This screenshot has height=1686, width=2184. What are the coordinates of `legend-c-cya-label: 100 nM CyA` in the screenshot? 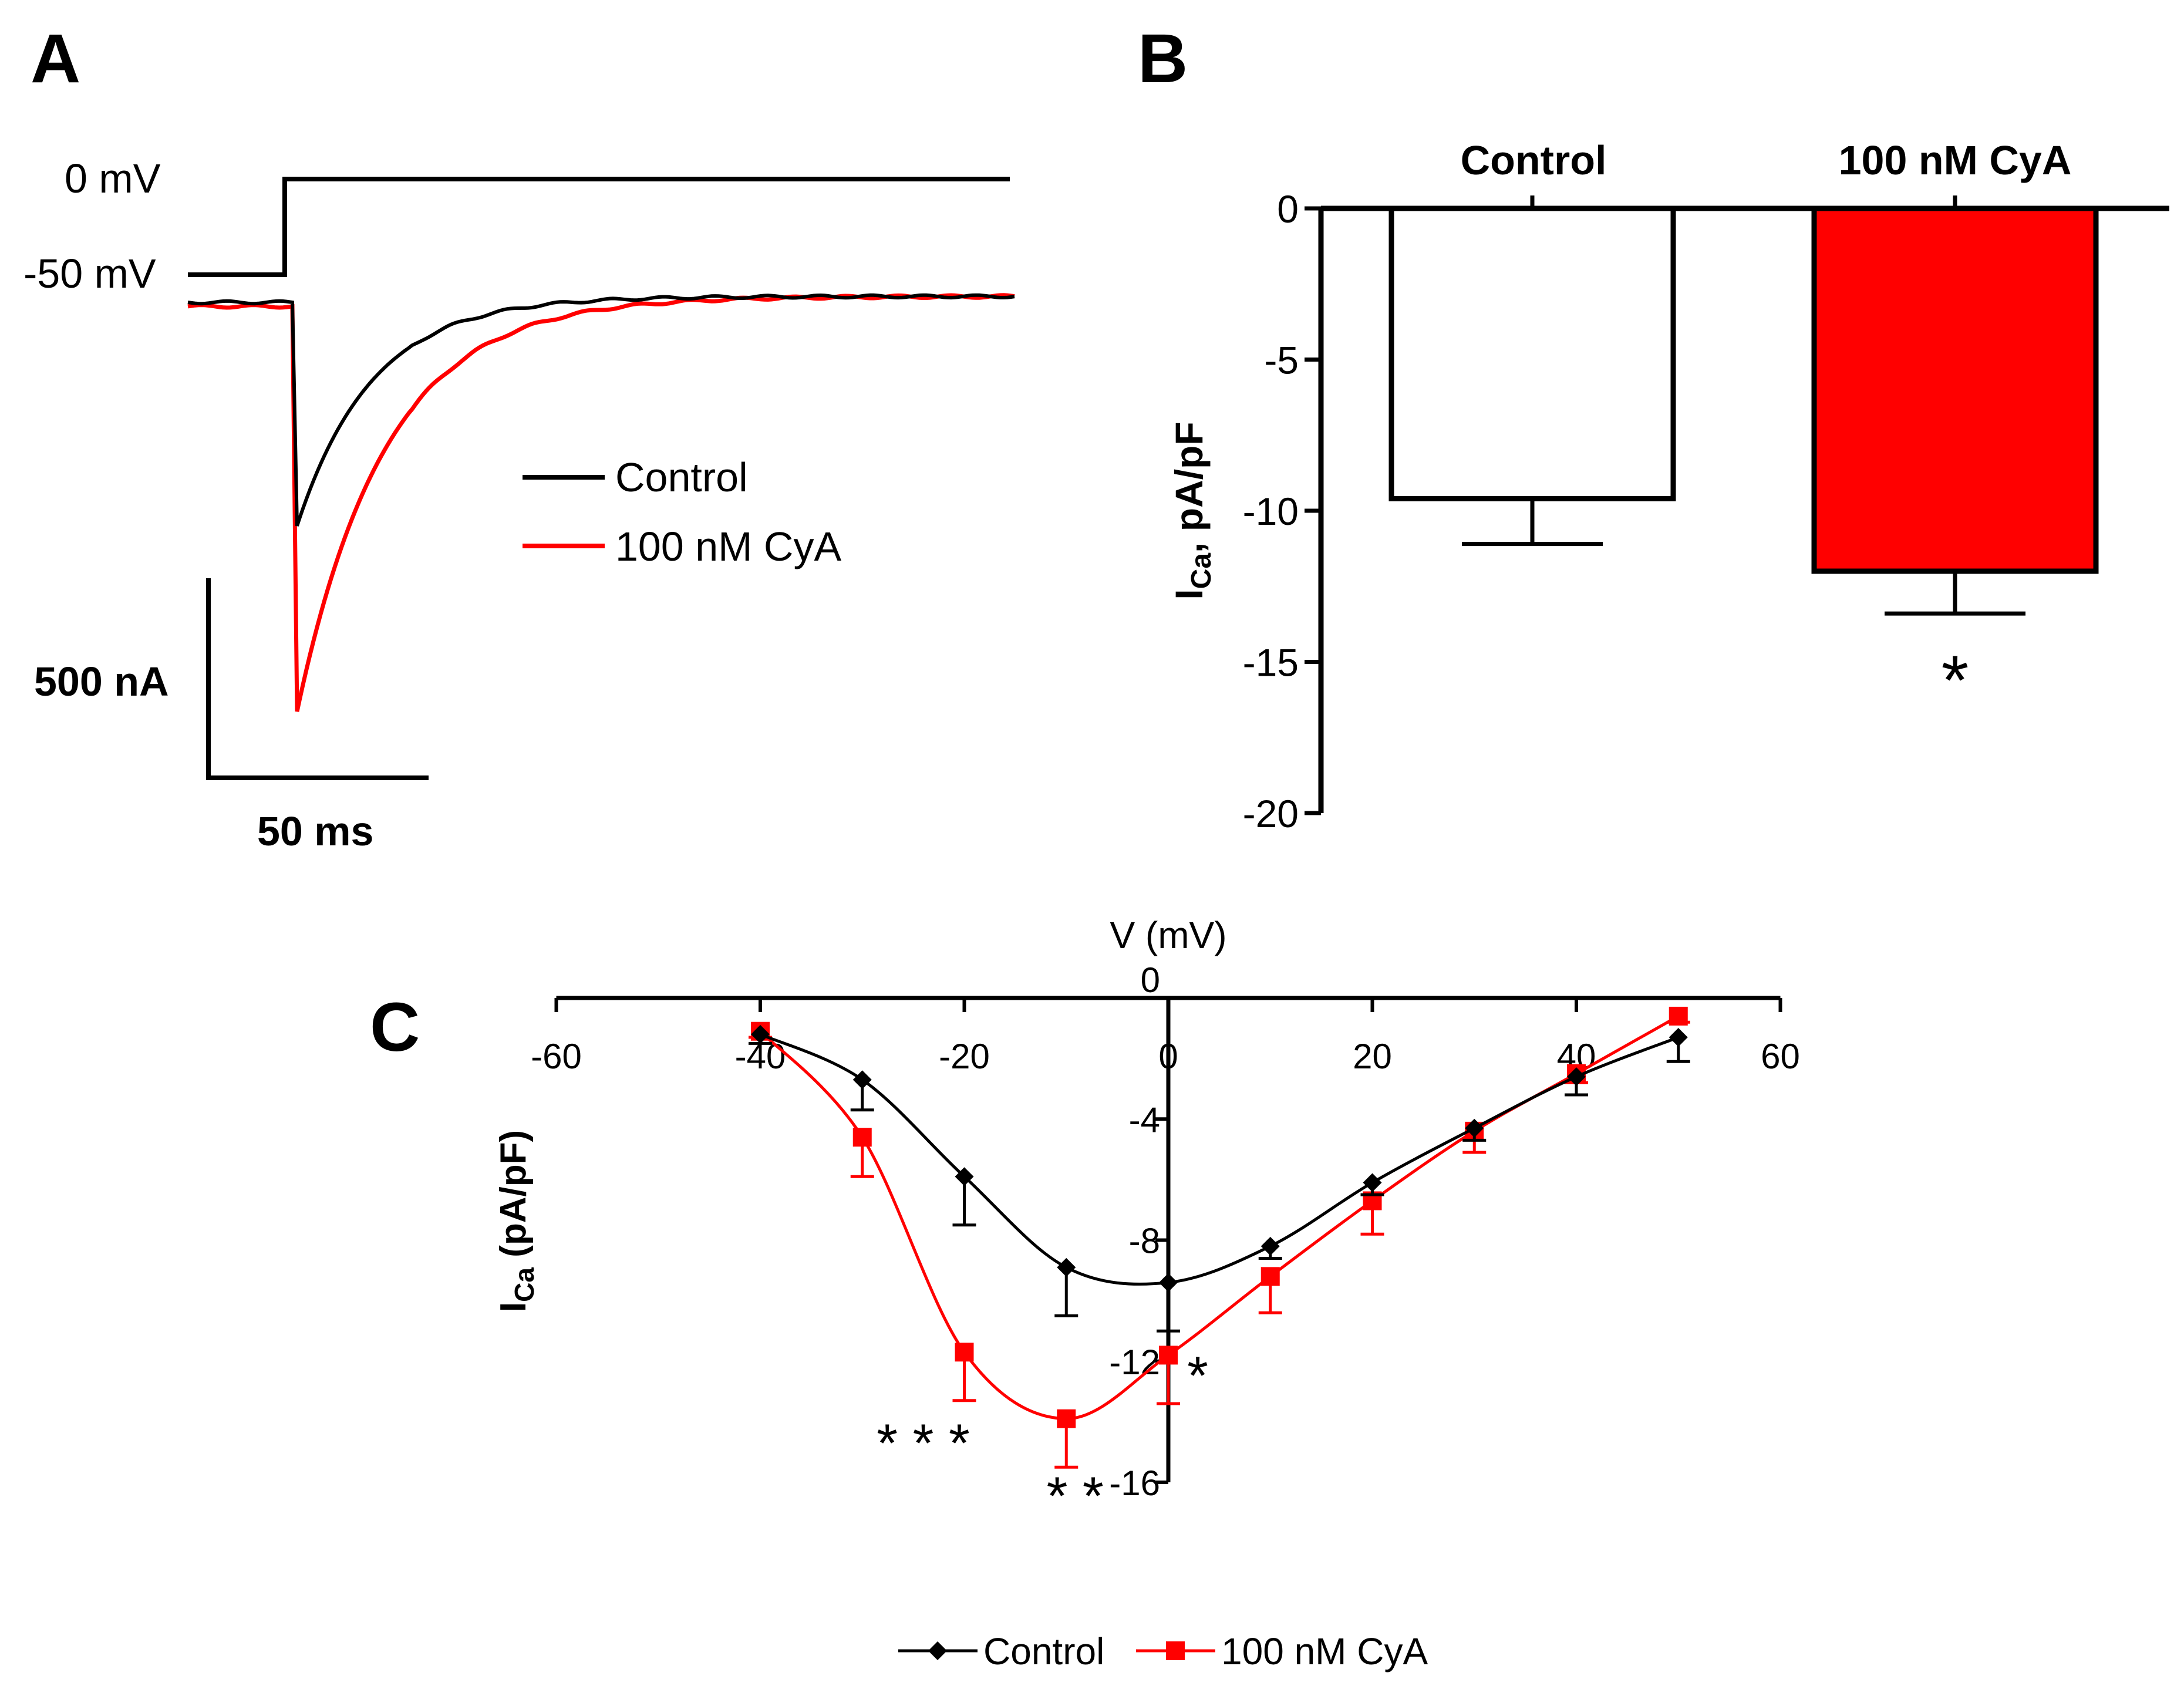 It's located at (1324, 1651).